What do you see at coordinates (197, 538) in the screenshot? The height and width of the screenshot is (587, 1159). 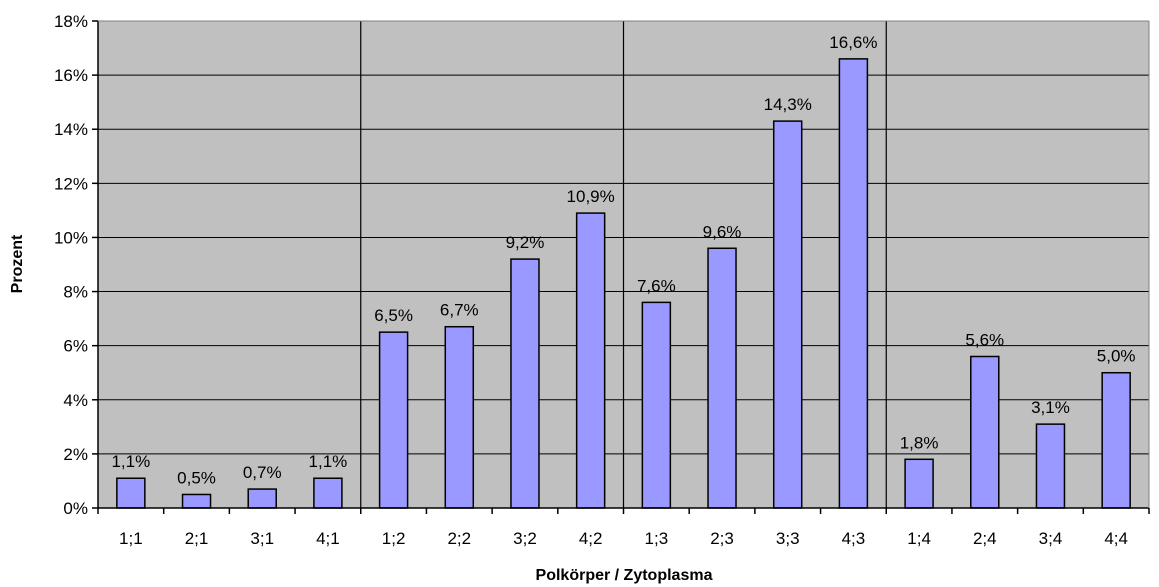 I see `x-tick-label-2-1: 2;1` at bounding box center [197, 538].